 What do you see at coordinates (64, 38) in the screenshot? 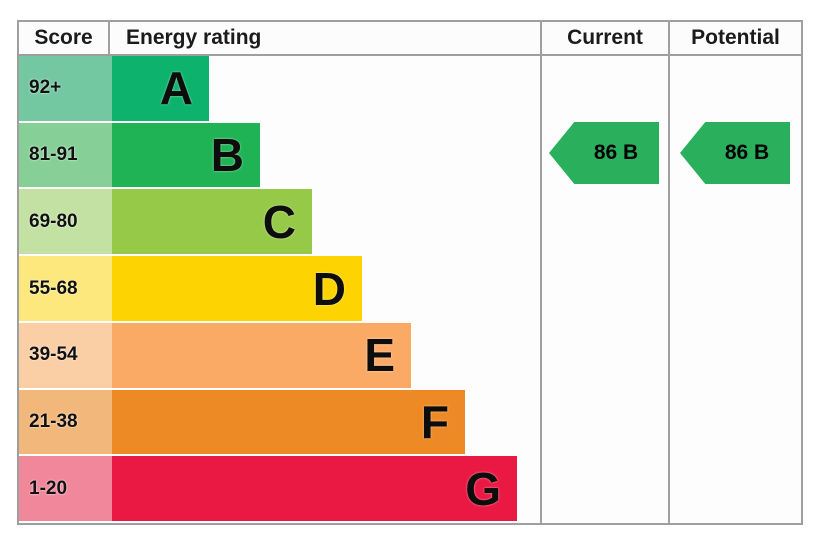
I see `score-column-header: Score` at bounding box center [64, 38].